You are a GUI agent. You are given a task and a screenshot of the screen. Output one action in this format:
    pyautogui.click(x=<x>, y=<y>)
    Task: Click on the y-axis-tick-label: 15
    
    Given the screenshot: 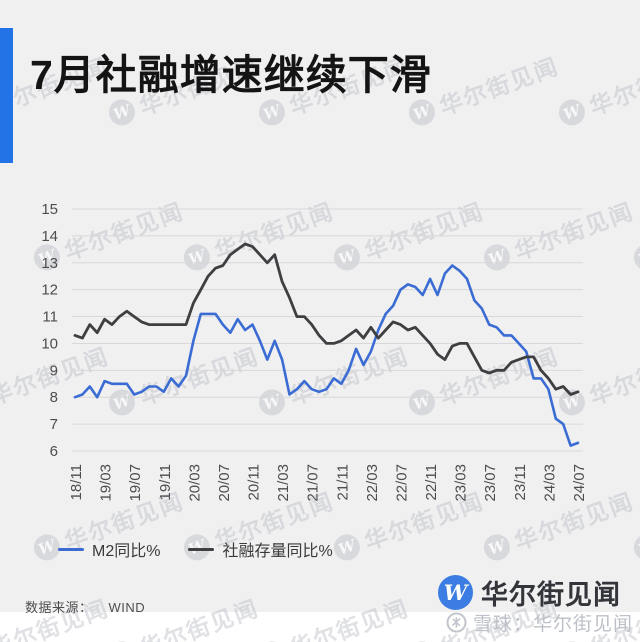 What is the action you would take?
    pyautogui.click(x=49, y=209)
    